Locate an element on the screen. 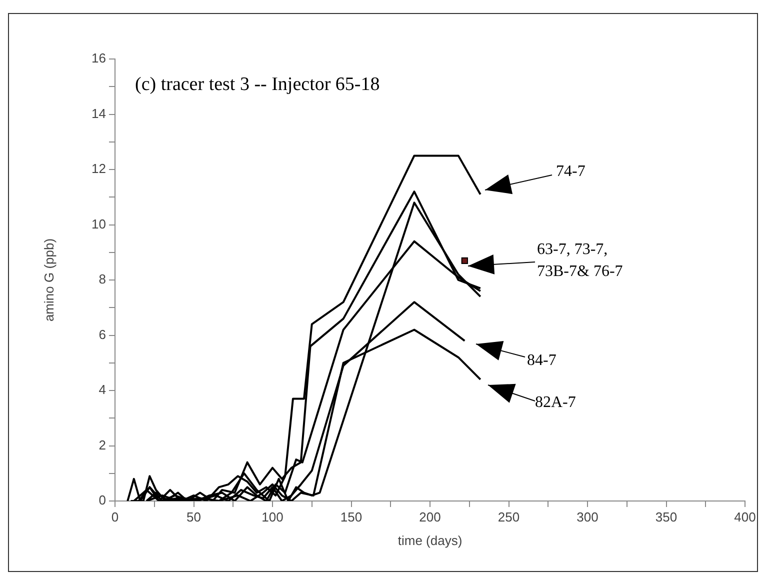 The image size is (760, 576). x-tick-label: 0 is located at coordinates (115, 516).